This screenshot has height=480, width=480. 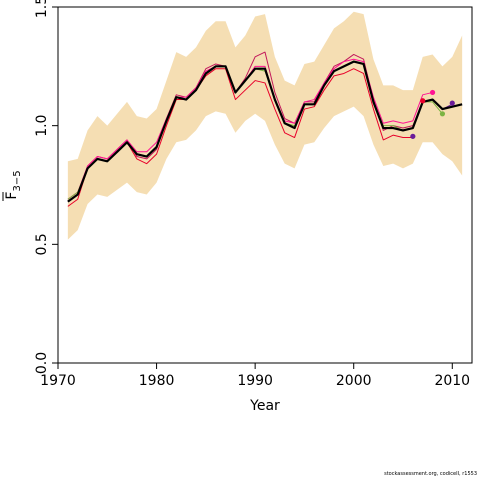 I want to click on x-tick-label: 2010, so click(x=452, y=381).